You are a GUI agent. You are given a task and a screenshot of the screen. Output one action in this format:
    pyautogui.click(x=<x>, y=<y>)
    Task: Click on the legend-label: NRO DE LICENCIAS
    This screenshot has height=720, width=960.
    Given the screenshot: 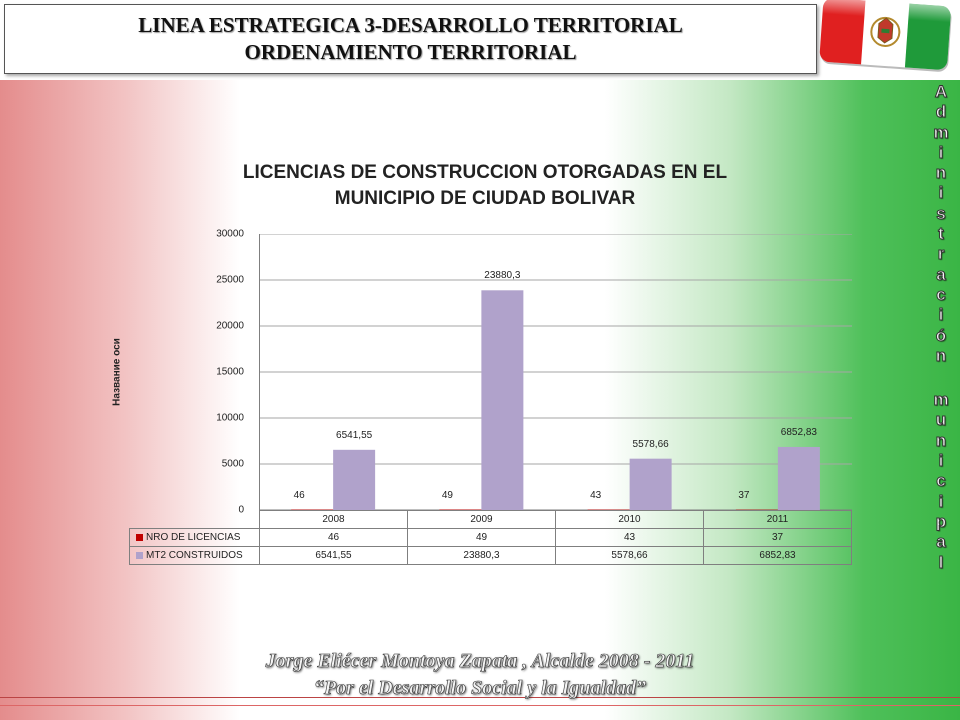 What is the action you would take?
    pyautogui.click(x=193, y=537)
    